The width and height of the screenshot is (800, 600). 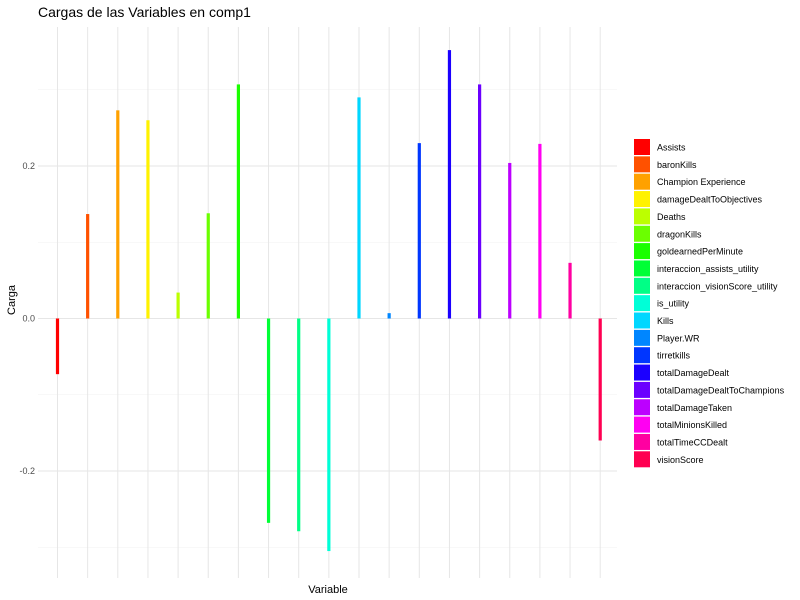 I want to click on y-tick-label: 0.0, so click(x=28, y=319).